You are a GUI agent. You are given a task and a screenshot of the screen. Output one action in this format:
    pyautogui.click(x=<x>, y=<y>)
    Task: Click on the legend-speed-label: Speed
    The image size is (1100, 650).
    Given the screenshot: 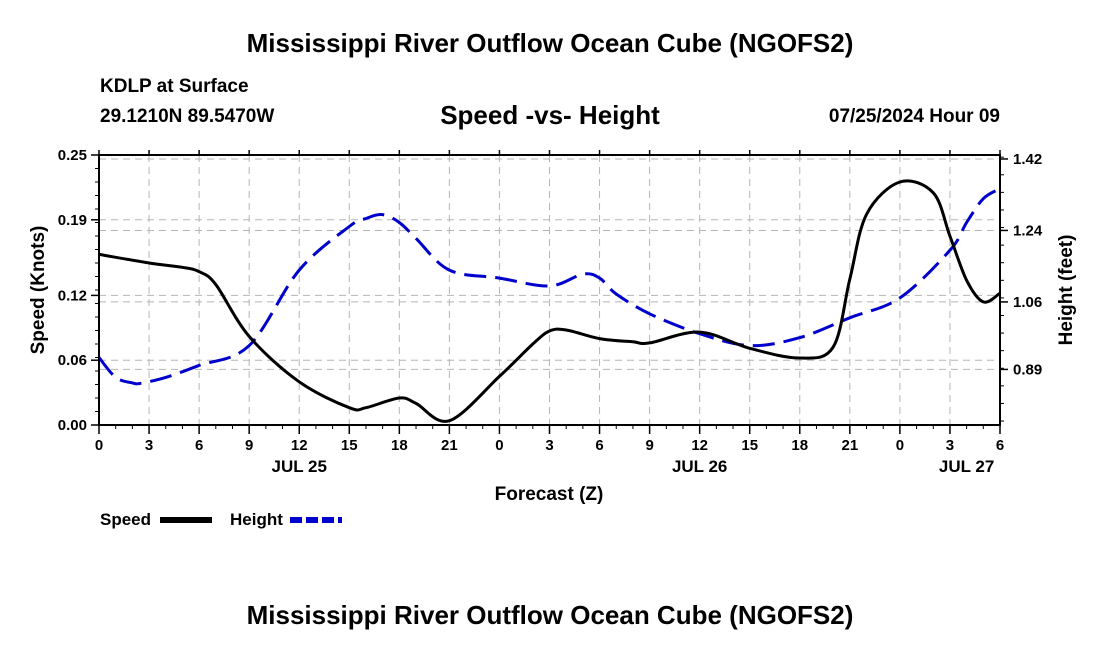 What is the action you would take?
    pyautogui.click(x=125, y=519)
    